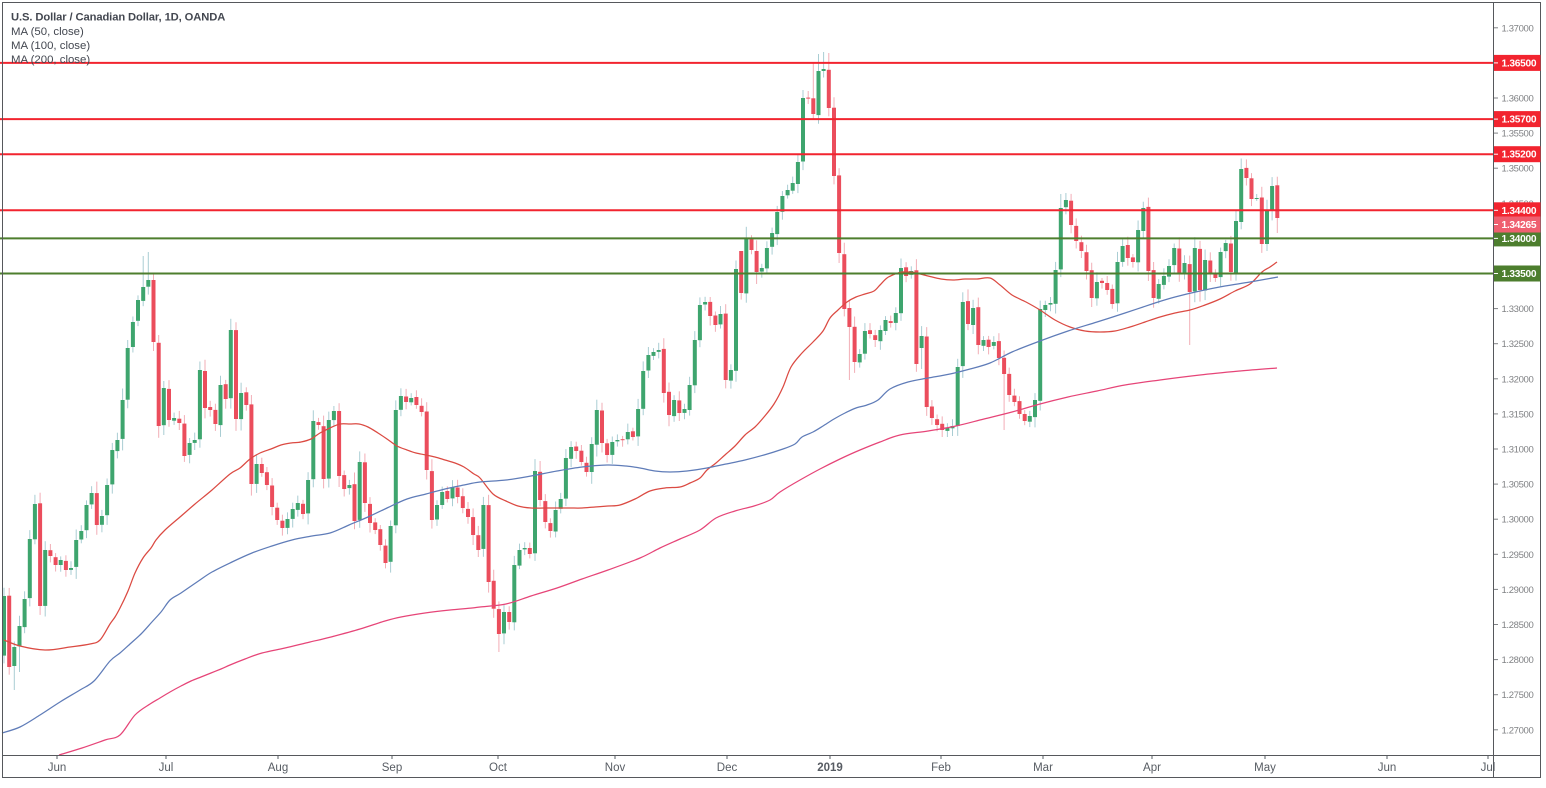 The height and width of the screenshot is (788, 1546). I want to click on svg-text: 1.35500, so click(1518, 134).